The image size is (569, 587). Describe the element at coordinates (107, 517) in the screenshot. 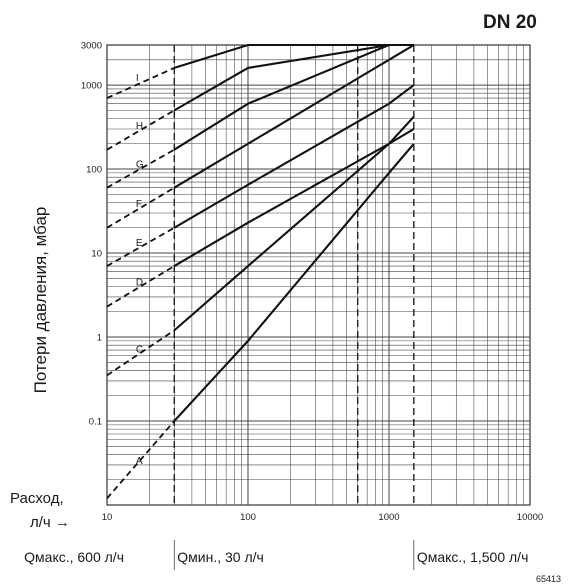

I see `x-tick-label: 10` at that location.